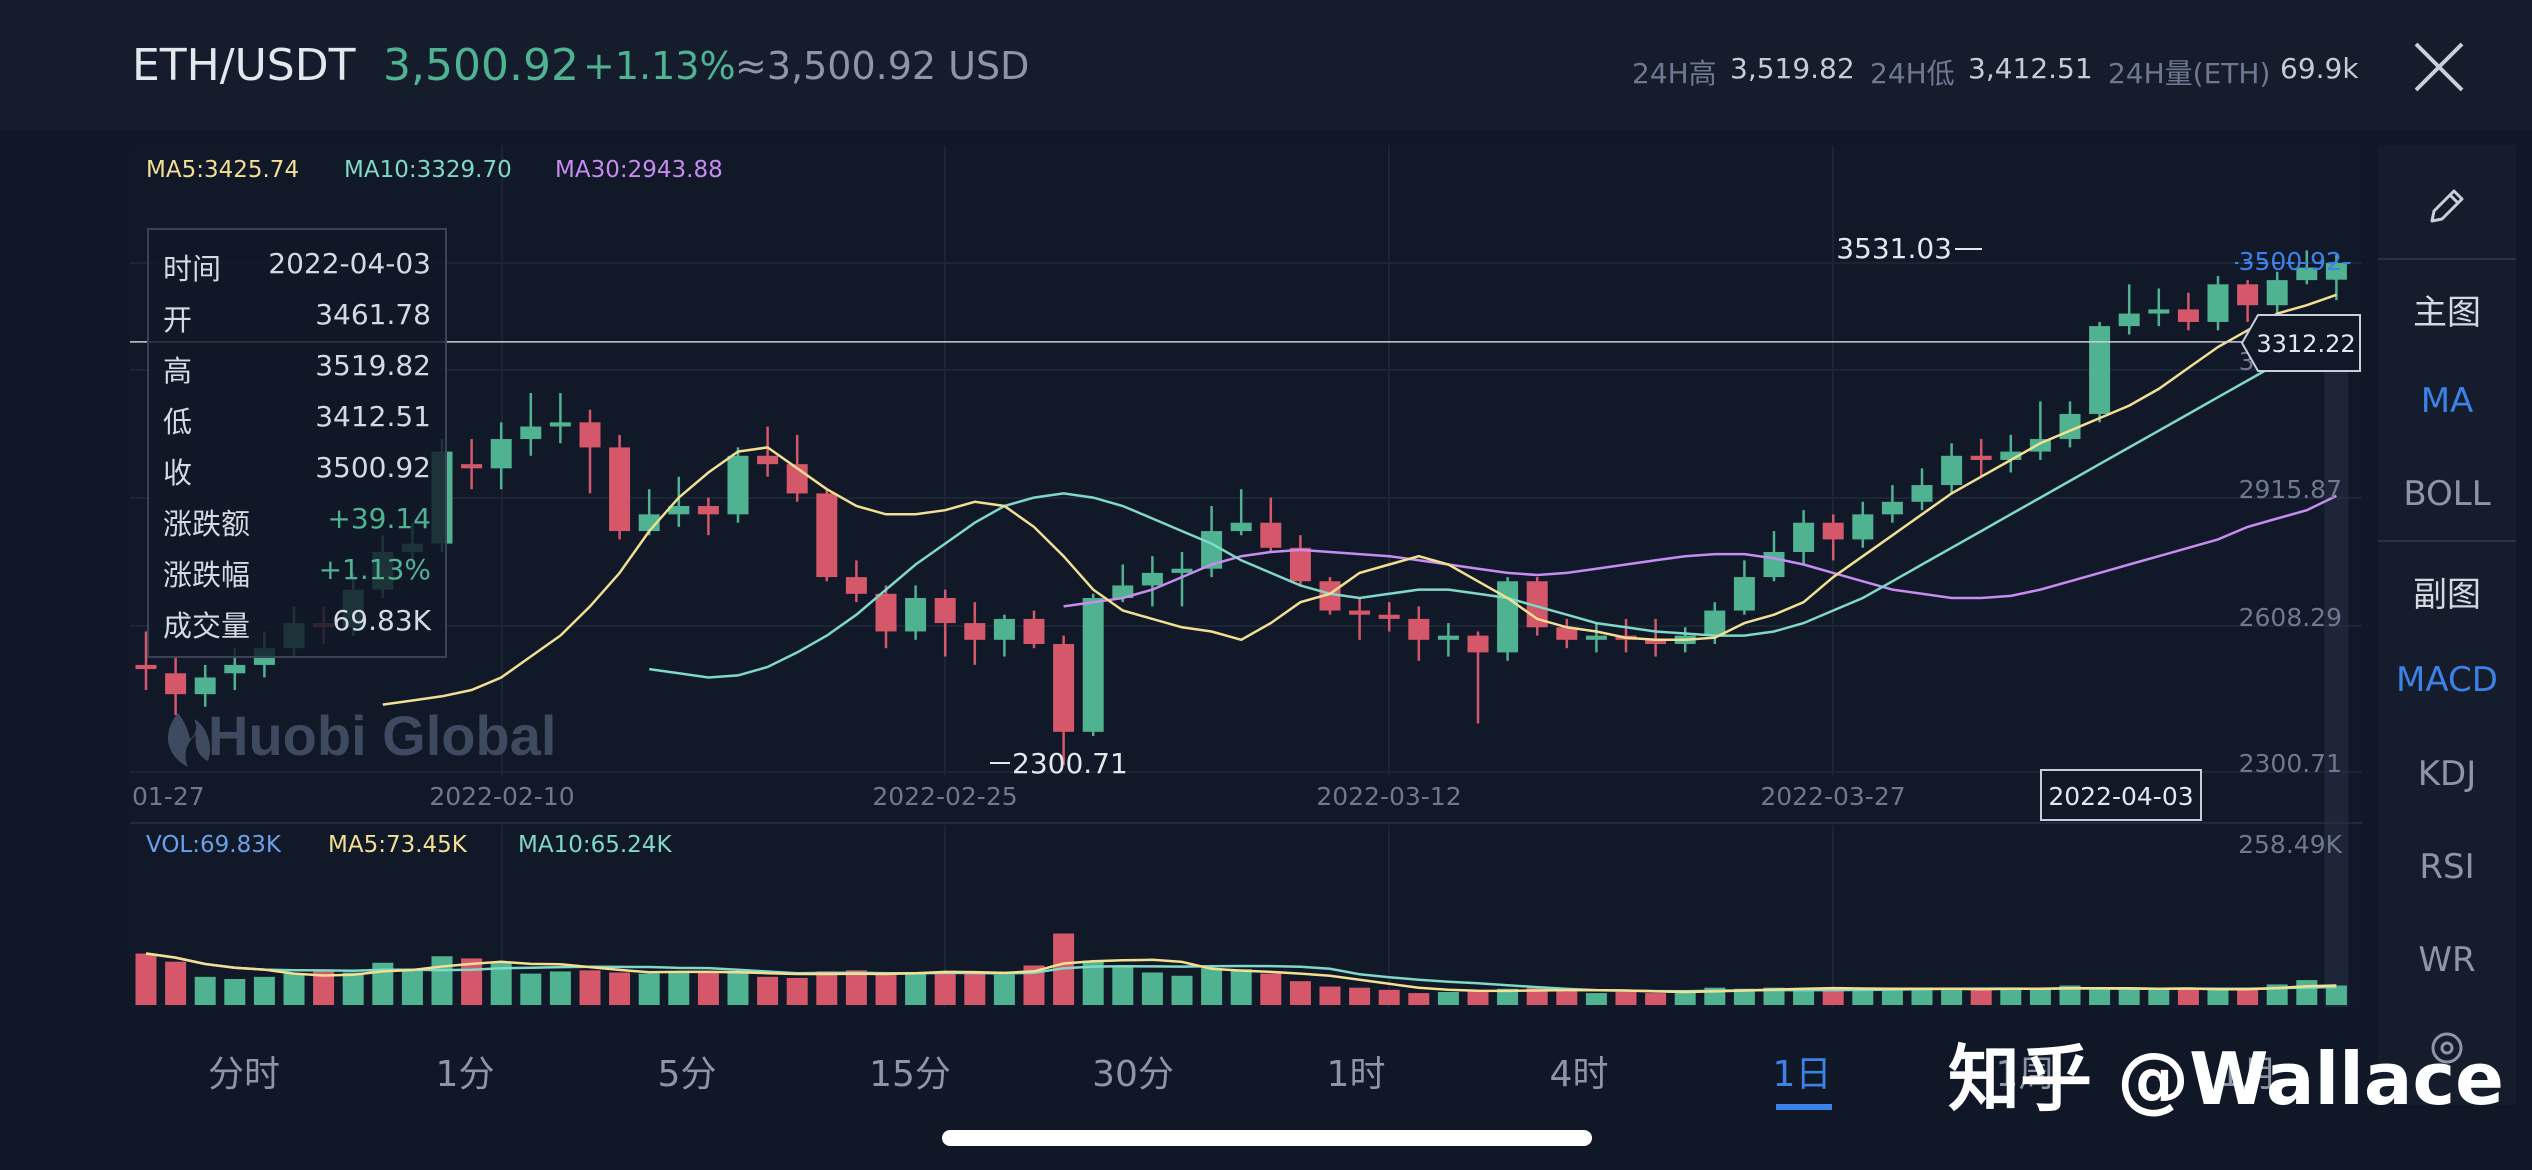  What do you see at coordinates (2336, 676) in the screenshot?
I see `crosshair-column` at bounding box center [2336, 676].